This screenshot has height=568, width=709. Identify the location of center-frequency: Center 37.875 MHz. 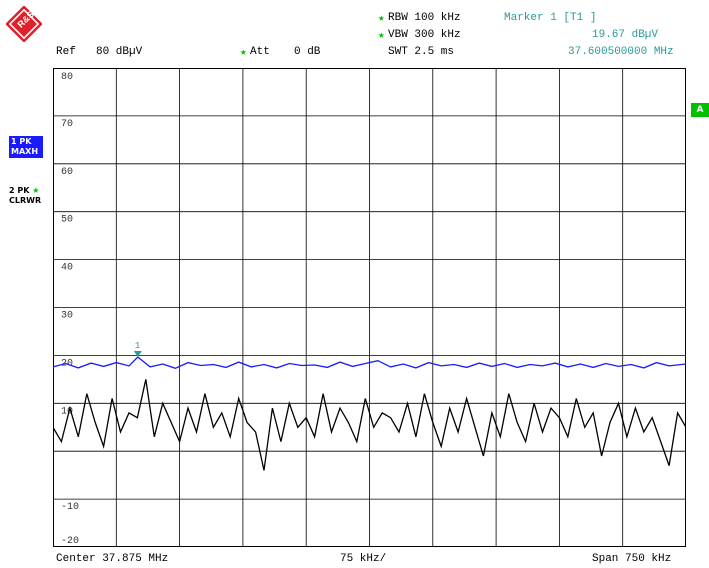
(112, 559).